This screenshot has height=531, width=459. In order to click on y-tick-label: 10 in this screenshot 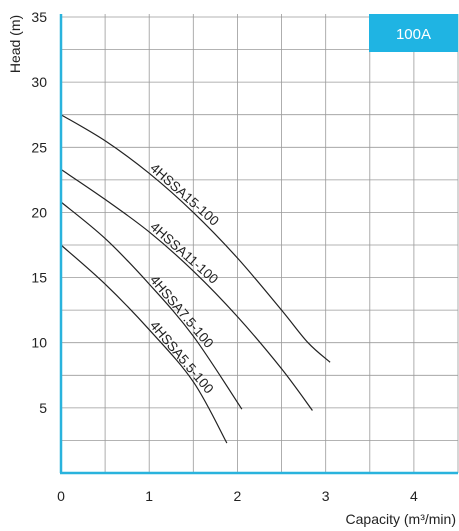, I will do `click(39, 343)`.